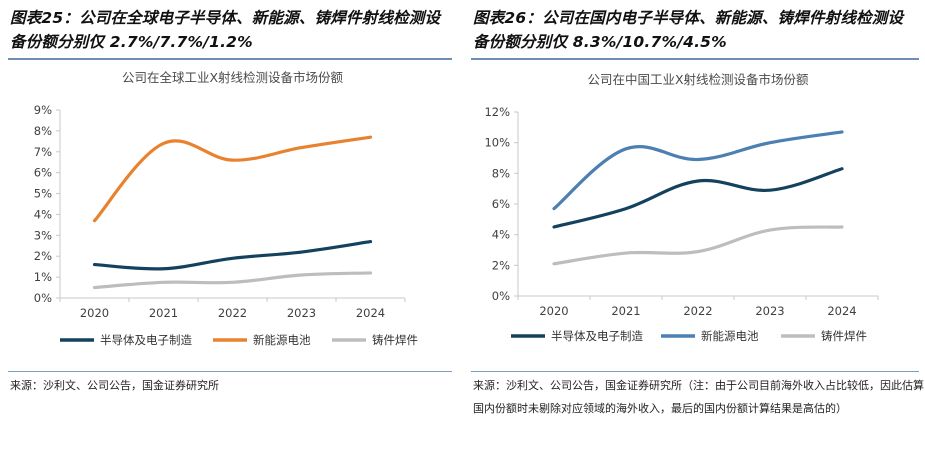 This screenshot has height=451, width=925. Describe the element at coordinates (43, 152) in the screenshot. I see `y-tick-label: 7%` at that location.